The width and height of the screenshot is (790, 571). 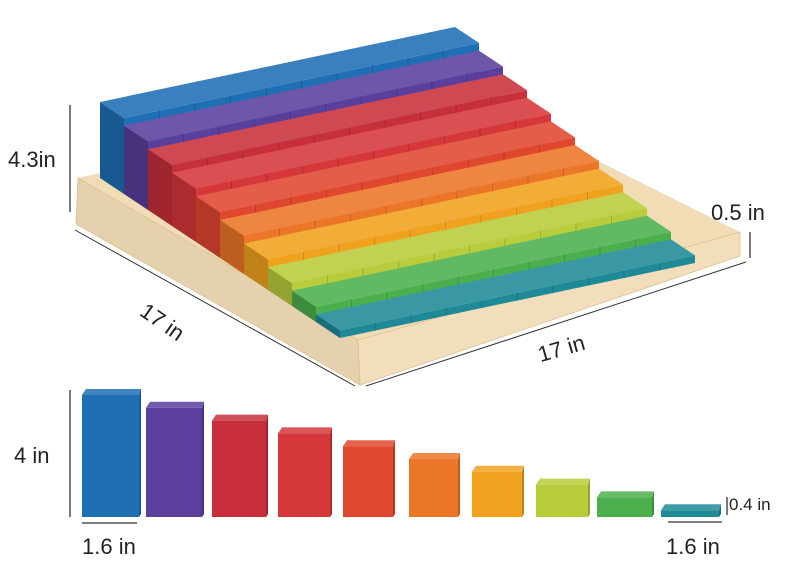 What do you see at coordinates (624, 507) in the screenshot?
I see `block-9-front` at bounding box center [624, 507].